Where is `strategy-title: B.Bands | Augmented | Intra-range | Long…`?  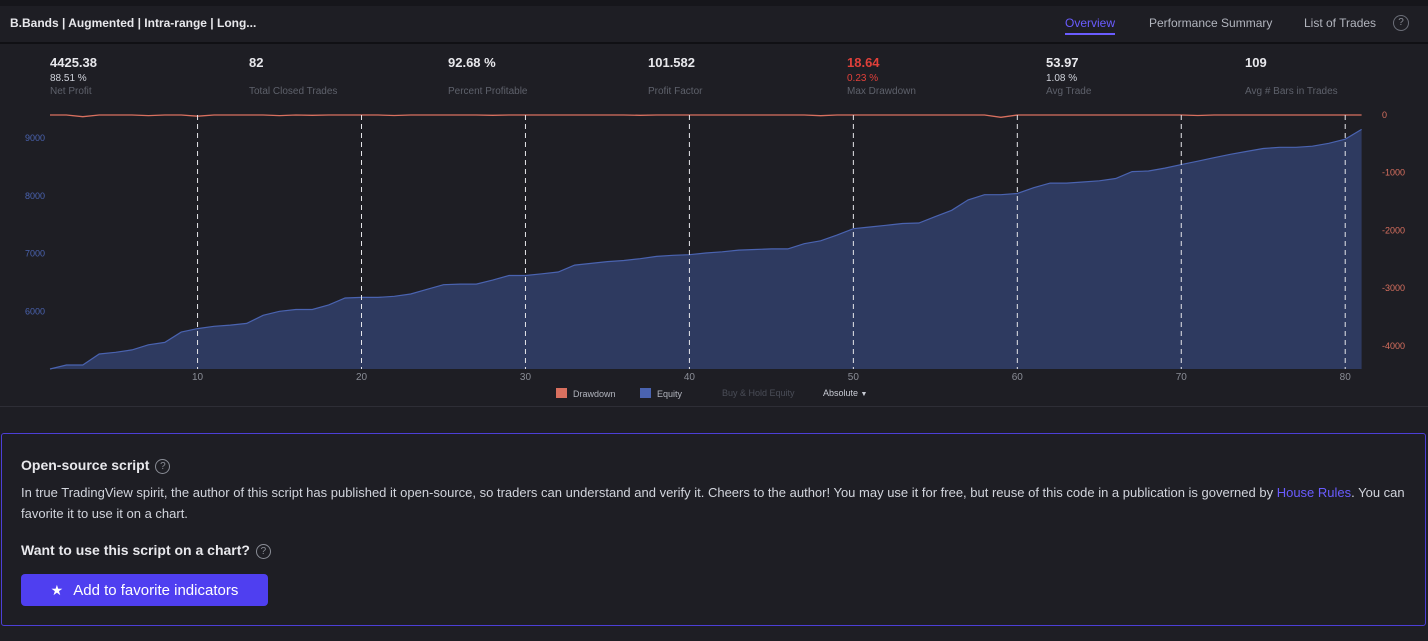
strategy-title: B.Bands | Augmented | Intra-range | Long… is located at coordinates (133, 23).